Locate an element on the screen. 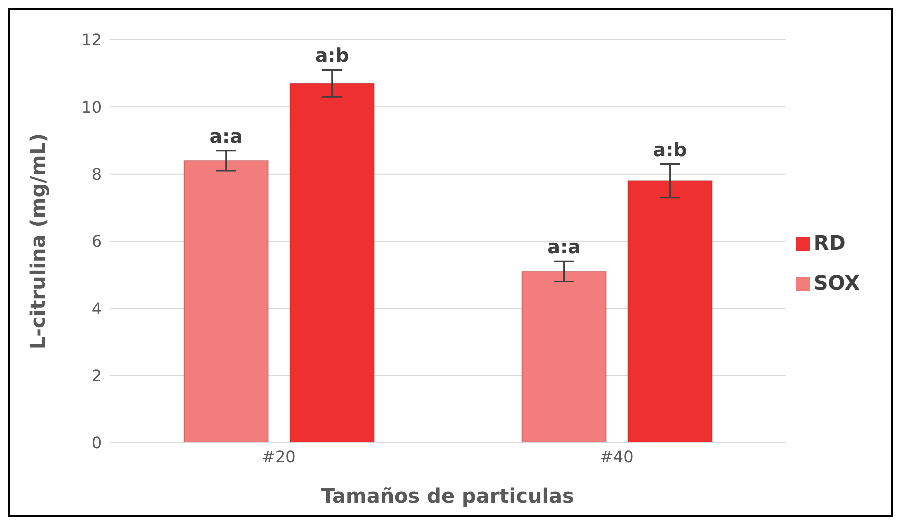 This screenshot has width=901, height=525. legend-label: SOX is located at coordinates (837, 282).